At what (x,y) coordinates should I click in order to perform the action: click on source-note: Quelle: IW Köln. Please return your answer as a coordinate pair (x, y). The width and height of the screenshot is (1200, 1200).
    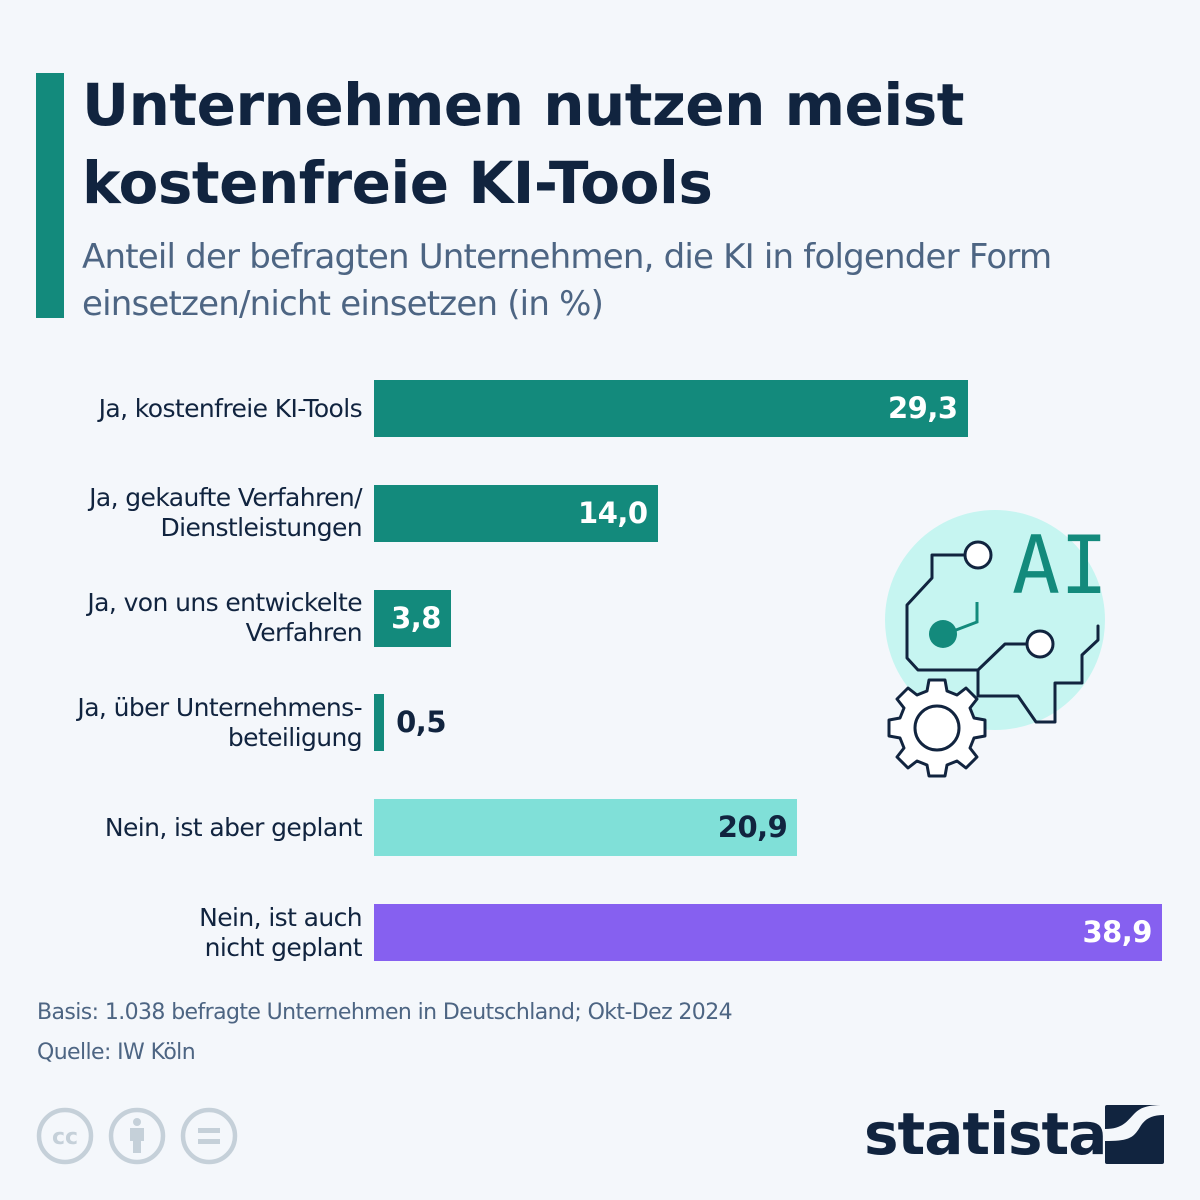
    Looking at the image, I should click on (116, 1052).